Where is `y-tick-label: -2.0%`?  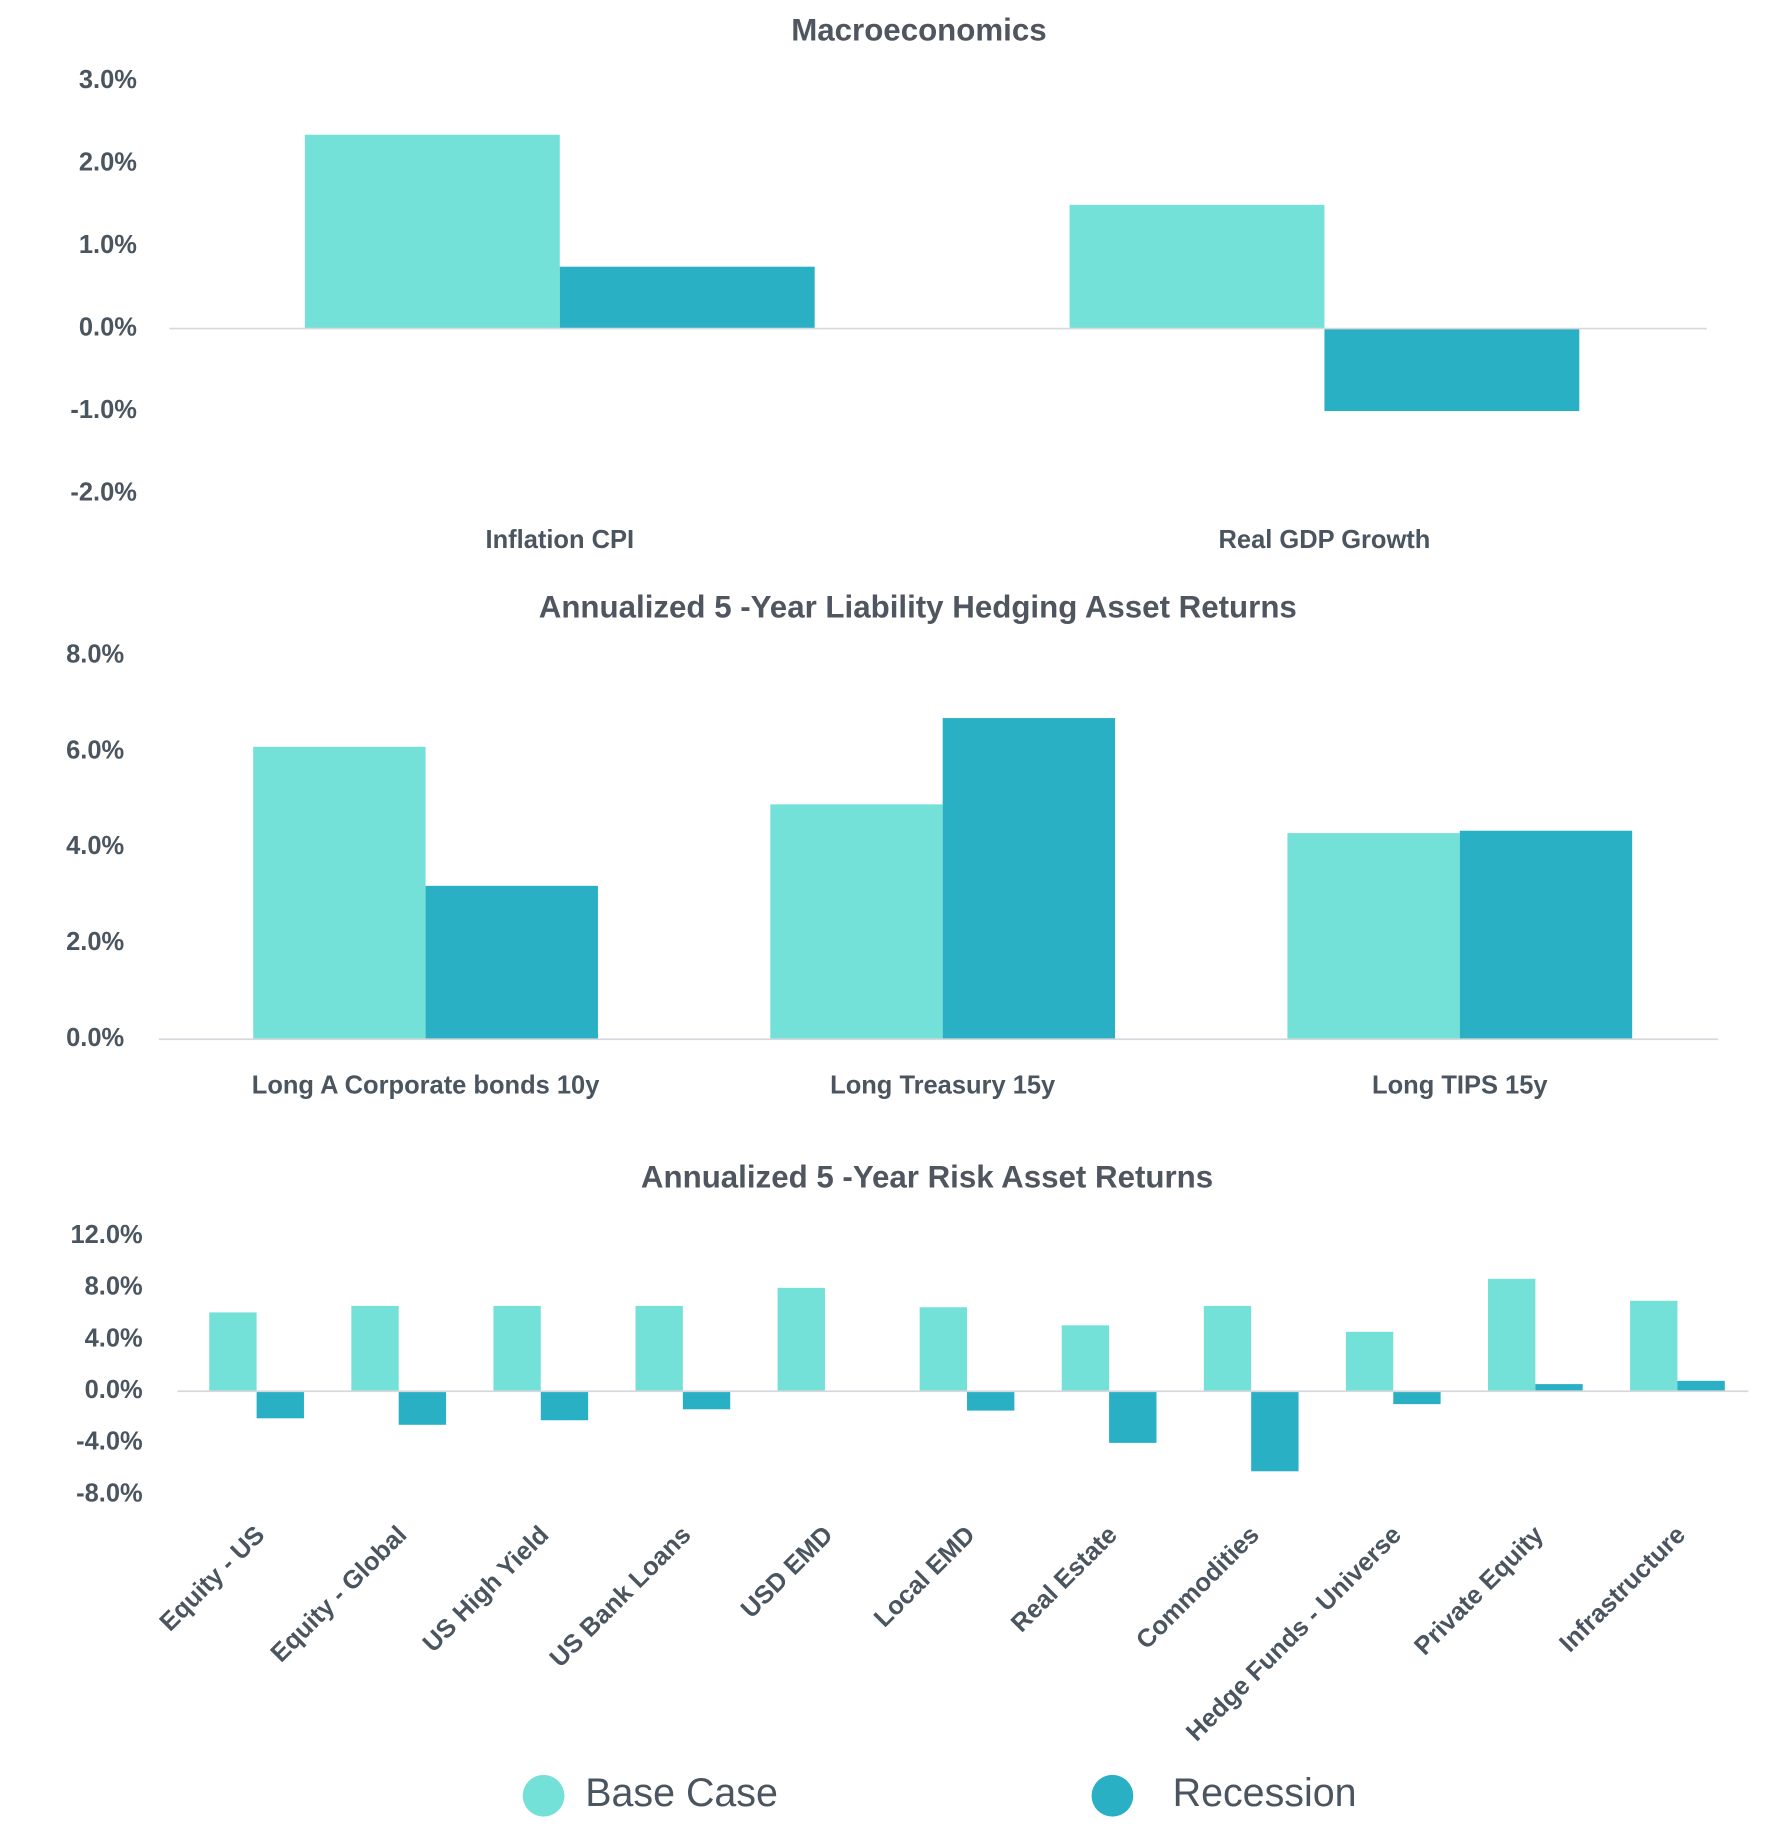 y-tick-label: -2.0% is located at coordinates (103, 492).